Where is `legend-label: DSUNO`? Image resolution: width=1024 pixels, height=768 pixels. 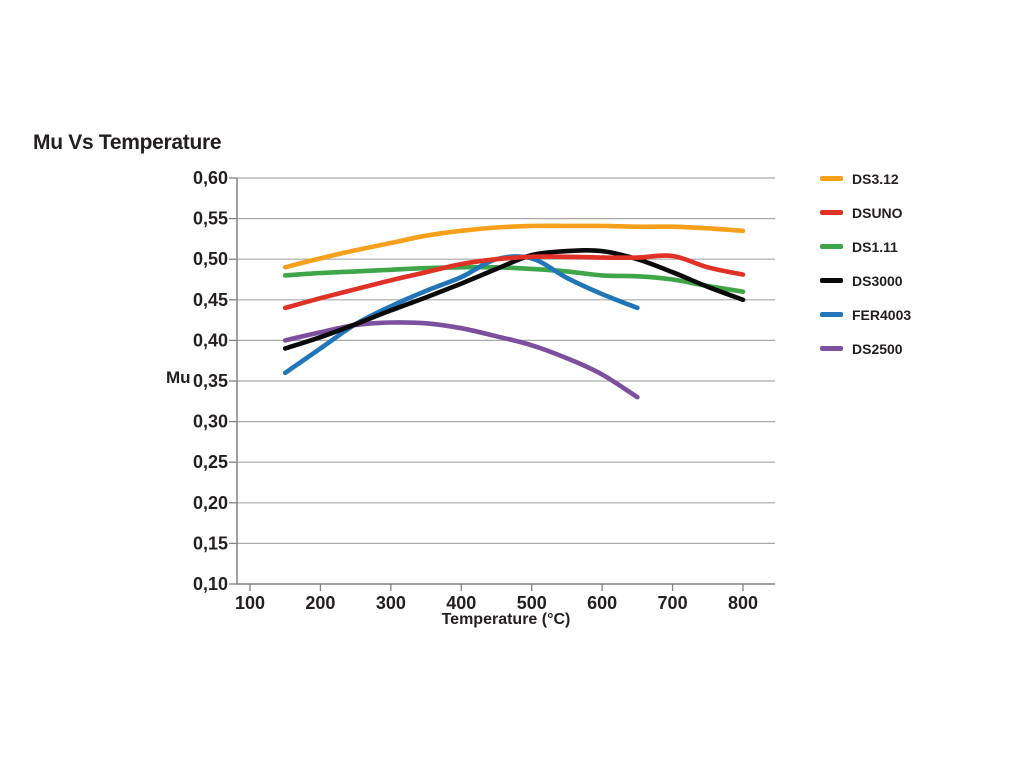 legend-label: DSUNO is located at coordinates (877, 212).